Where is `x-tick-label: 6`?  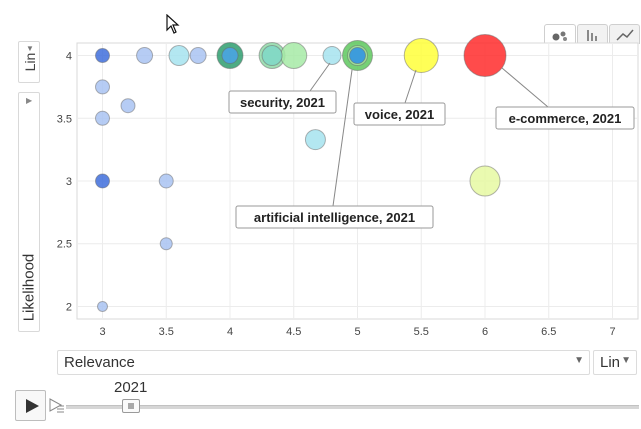
x-tick-label: 6 is located at coordinates (485, 332).